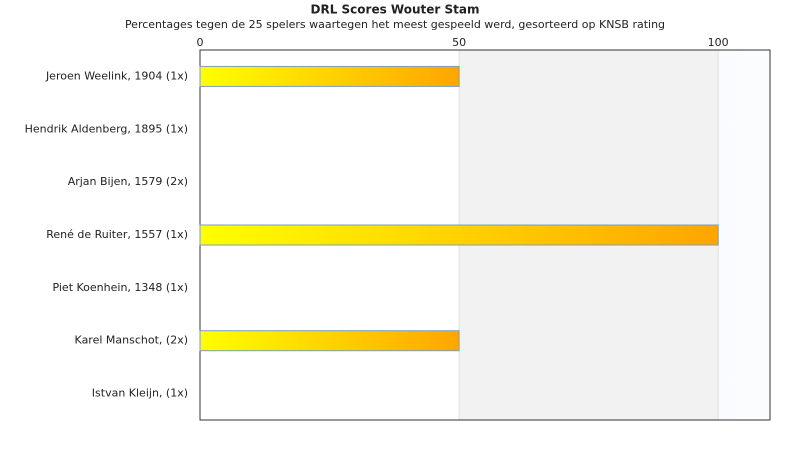 The width and height of the screenshot is (790, 450). I want to click on y-tick-label: Hendrik Aldenberg, 1895 (1x), so click(106, 128).